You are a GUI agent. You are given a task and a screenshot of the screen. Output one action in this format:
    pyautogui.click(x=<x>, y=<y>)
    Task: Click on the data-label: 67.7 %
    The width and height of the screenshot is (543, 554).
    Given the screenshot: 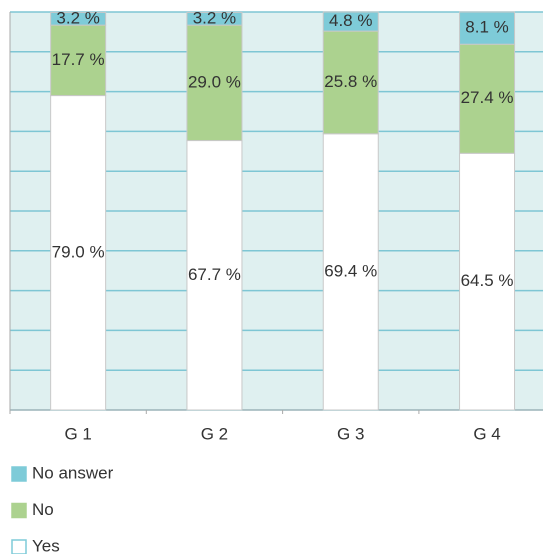 What is the action you would take?
    pyautogui.click(x=214, y=274)
    